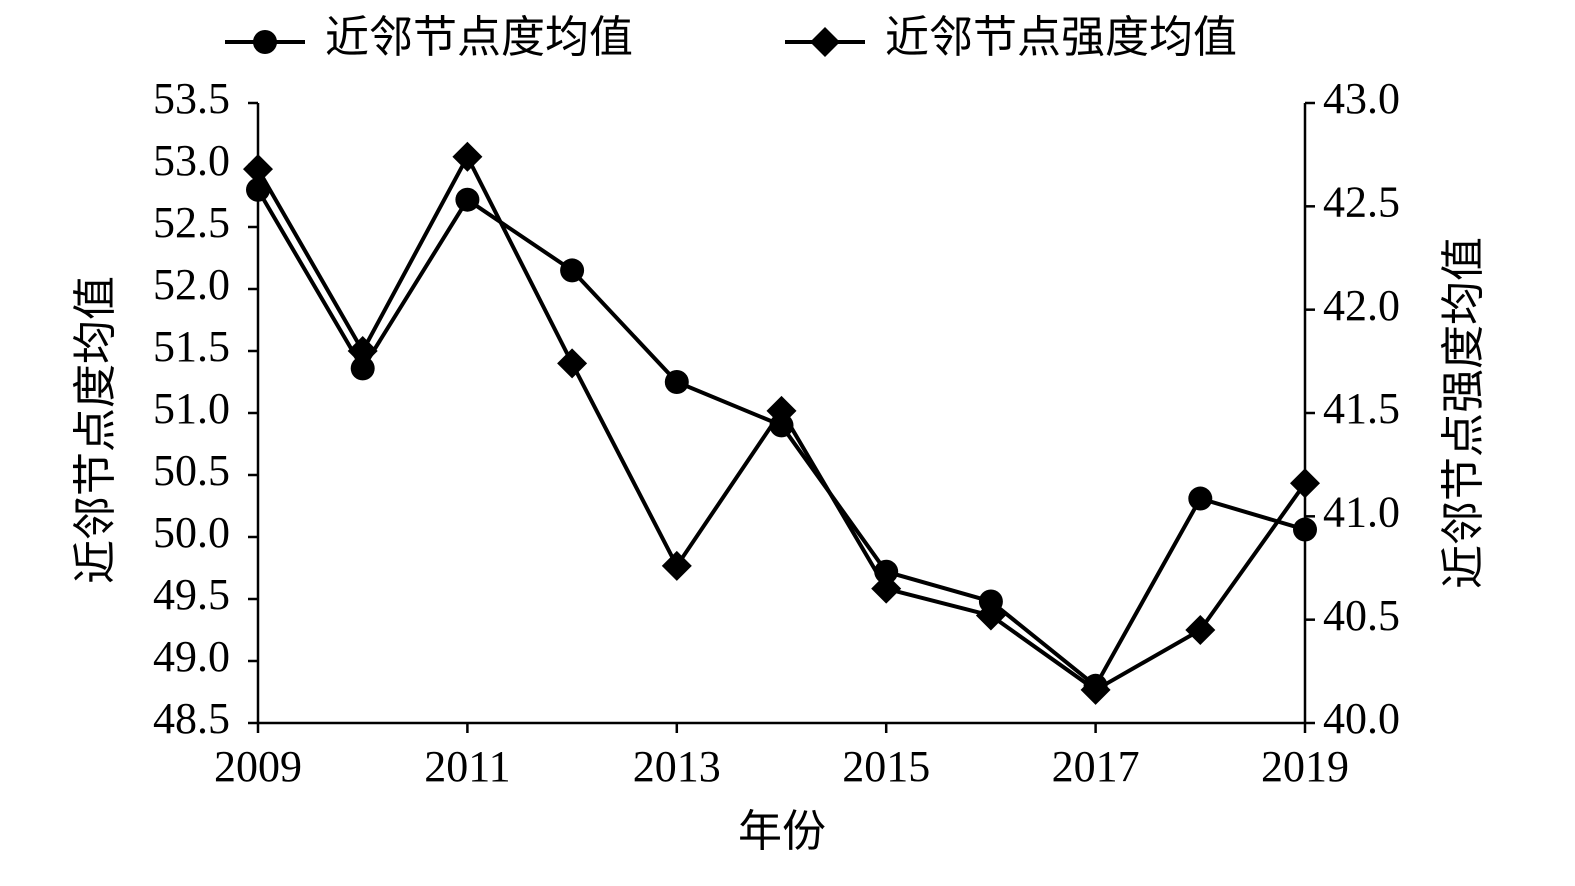 Image resolution: width=1575 pixels, height=886 pixels. What do you see at coordinates (1361, 408) in the screenshot?
I see `y2-tick-label: 41.5` at bounding box center [1361, 408].